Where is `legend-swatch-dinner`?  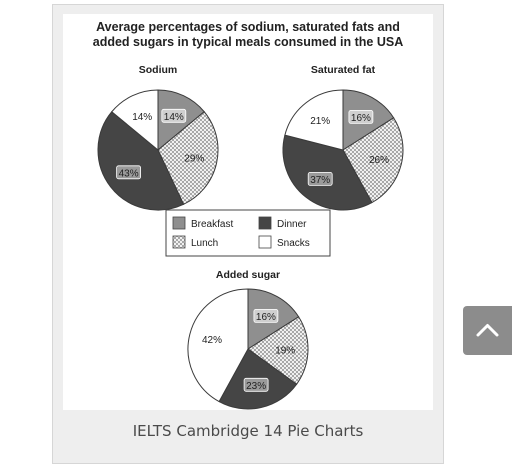 legend-swatch-dinner is located at coordinates (265, 223).